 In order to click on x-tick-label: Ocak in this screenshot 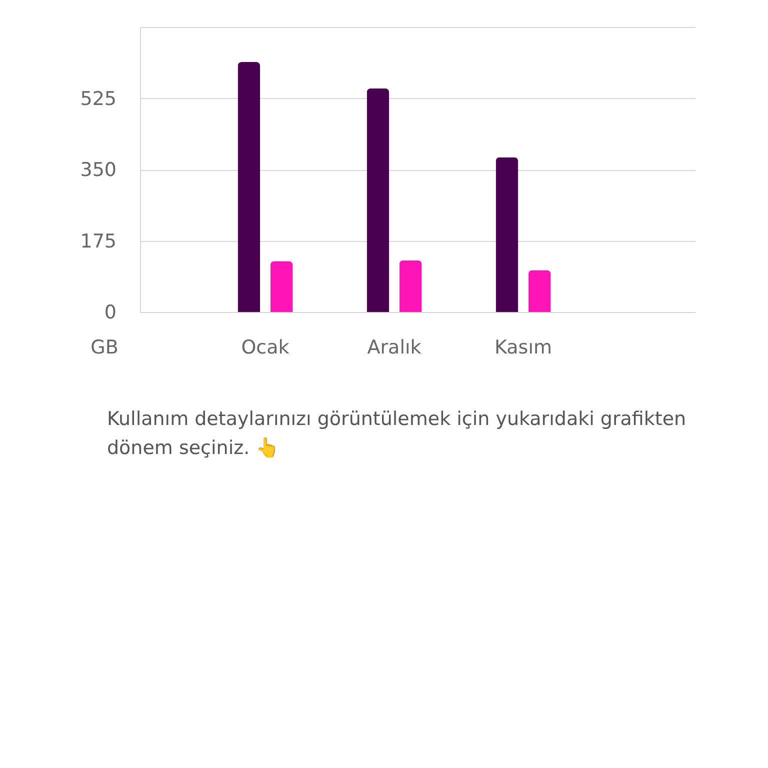, I will do `click(265, 347)`.